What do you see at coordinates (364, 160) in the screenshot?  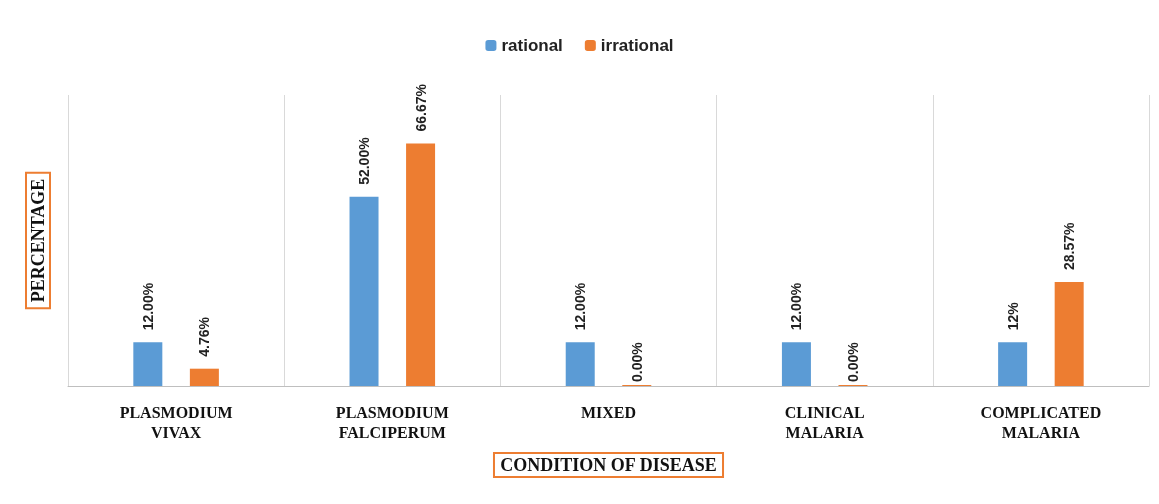 I see `data-label: 52.00%` at bounding box center [364, 160].